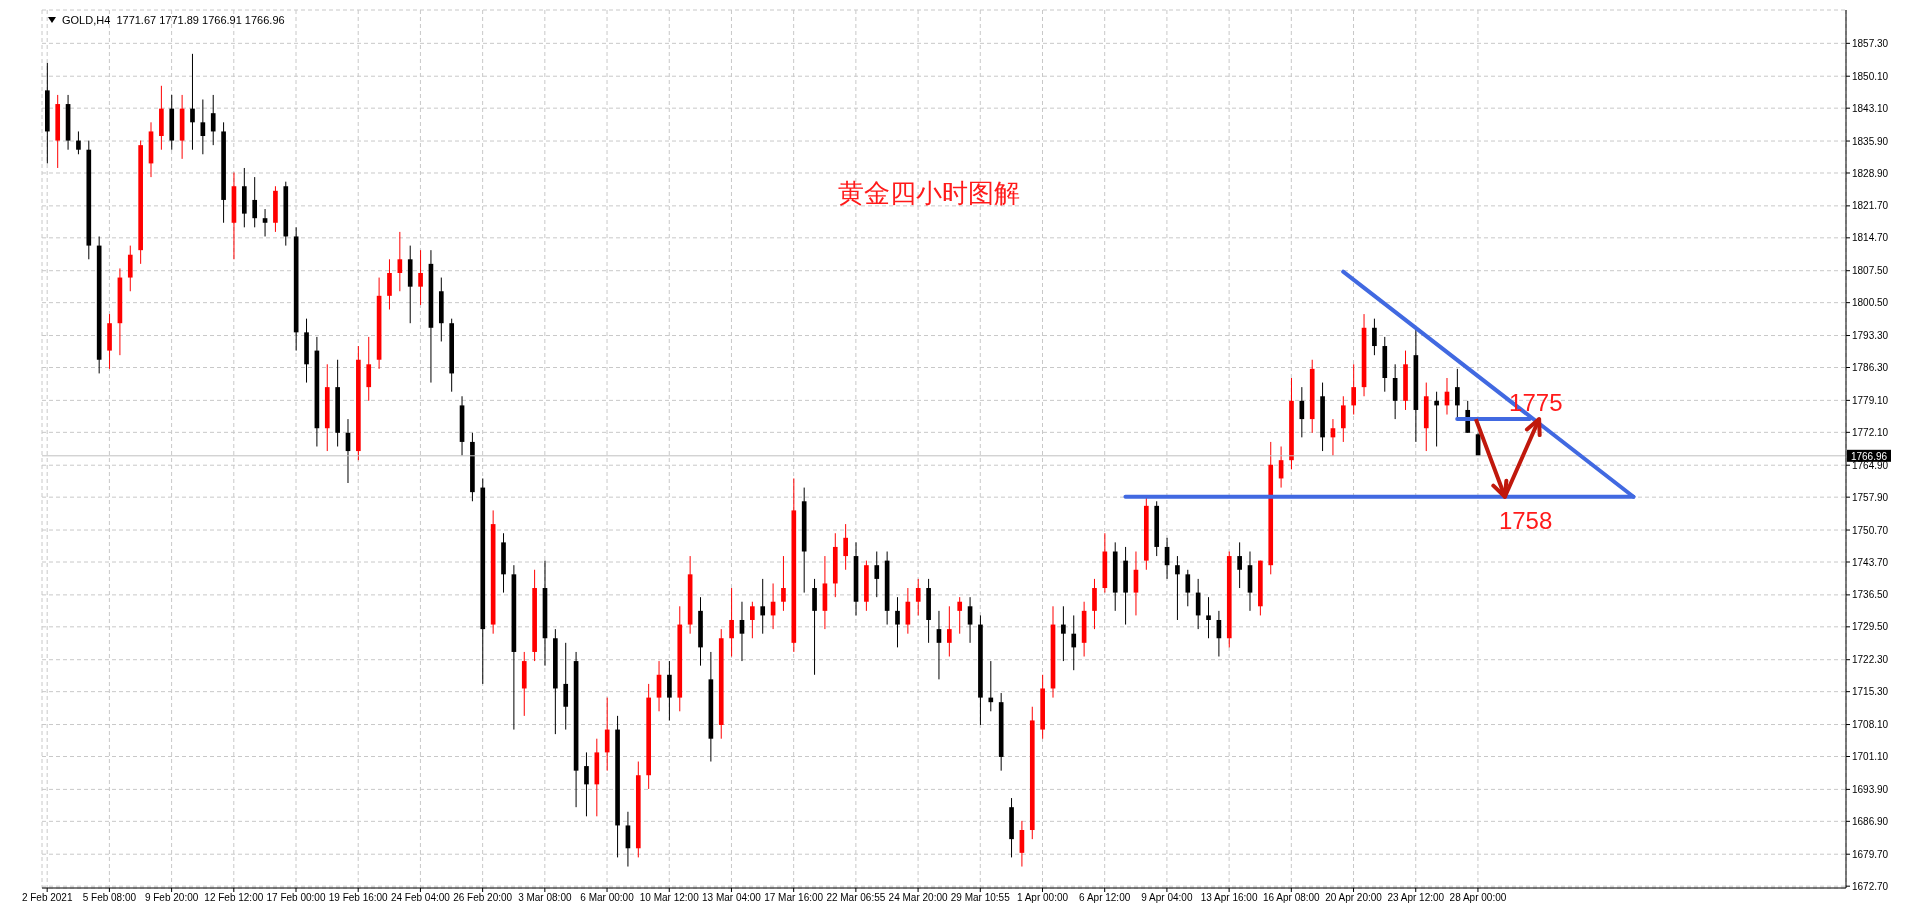 This screenshot has height=918, width=1912. What do you see at coordinates (1870, 336) in the screenshot?
I see `y-tick-label: 1793.30` at bounding box center [1870, 336].